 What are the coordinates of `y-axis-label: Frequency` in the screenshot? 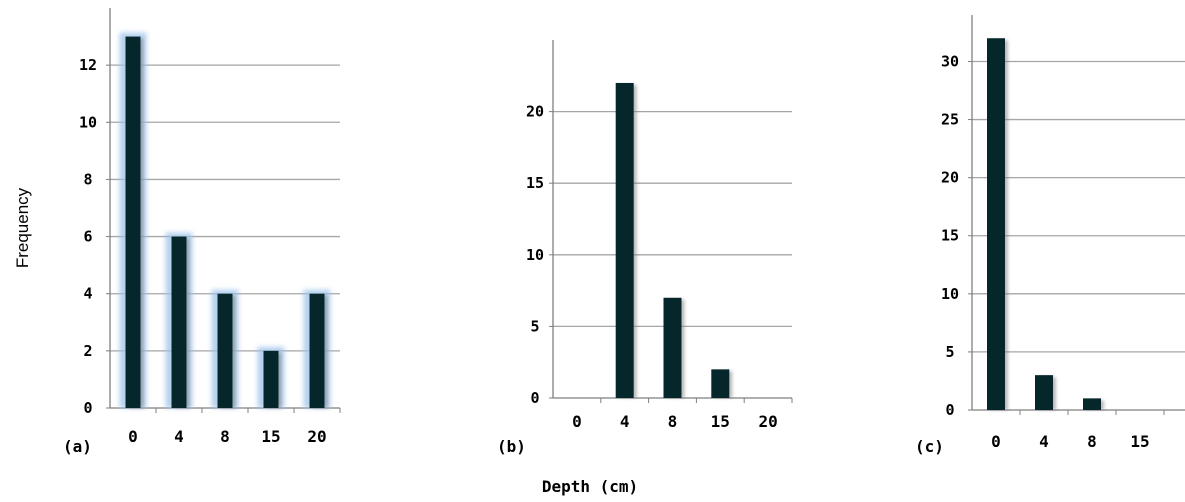 It's located at (22, 227).